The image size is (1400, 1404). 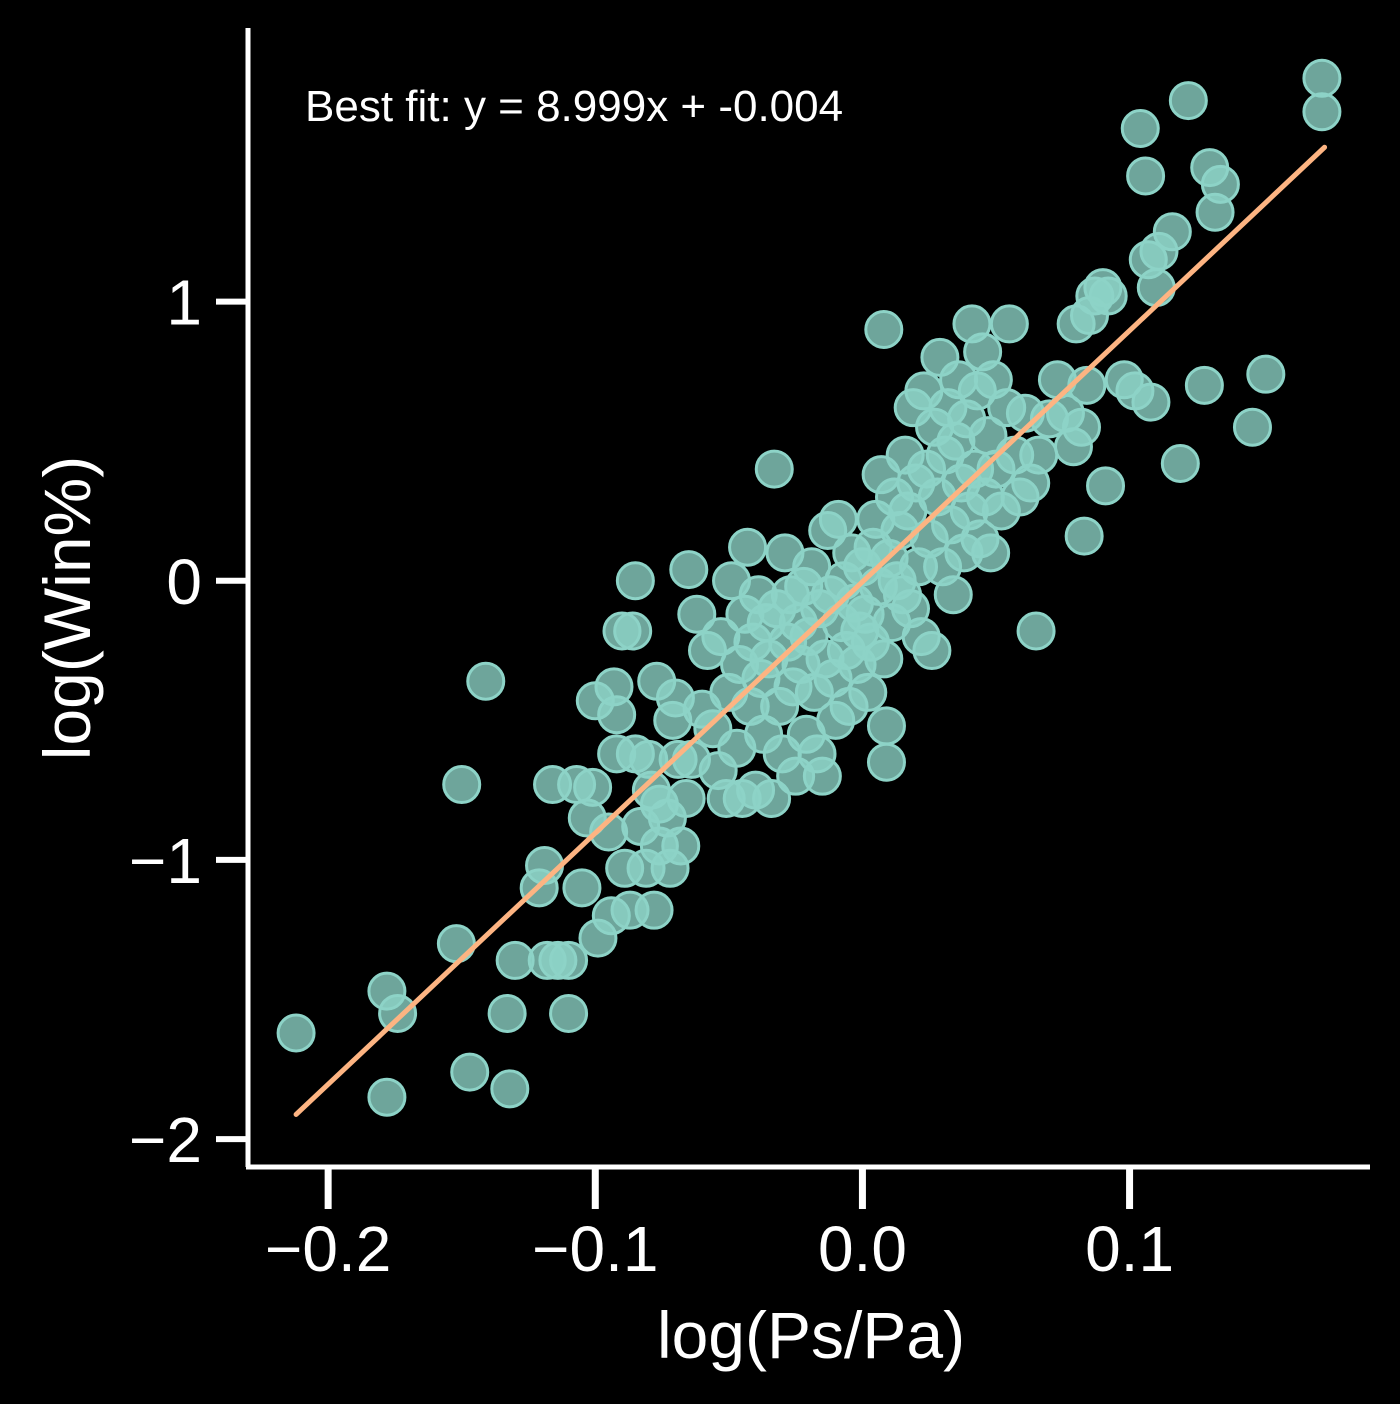 I want to click on best-fit-annotation: Best fit: y = 8.999x + -0.004, so click(x=574, y=106).